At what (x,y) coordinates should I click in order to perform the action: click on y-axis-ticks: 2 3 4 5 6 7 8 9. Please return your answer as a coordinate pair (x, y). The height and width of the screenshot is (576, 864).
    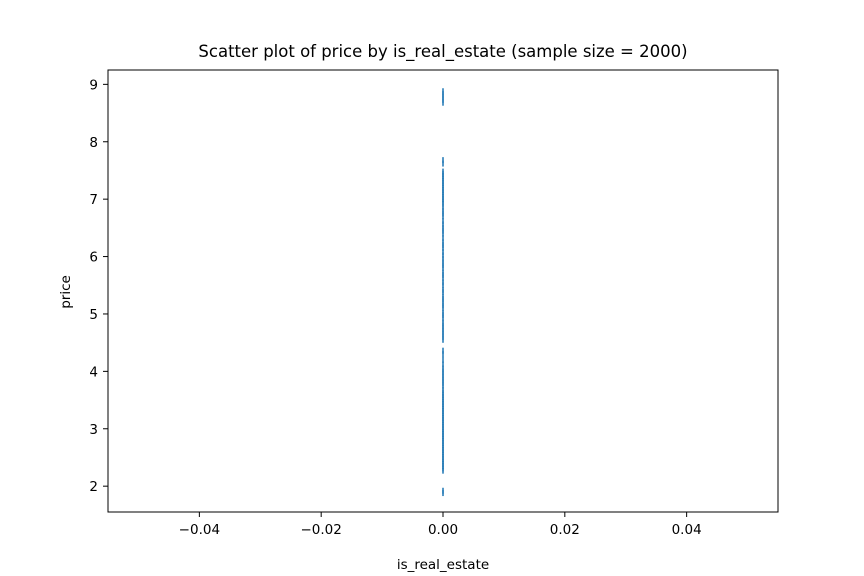
    Looking at the image, I should click on (98, 286).